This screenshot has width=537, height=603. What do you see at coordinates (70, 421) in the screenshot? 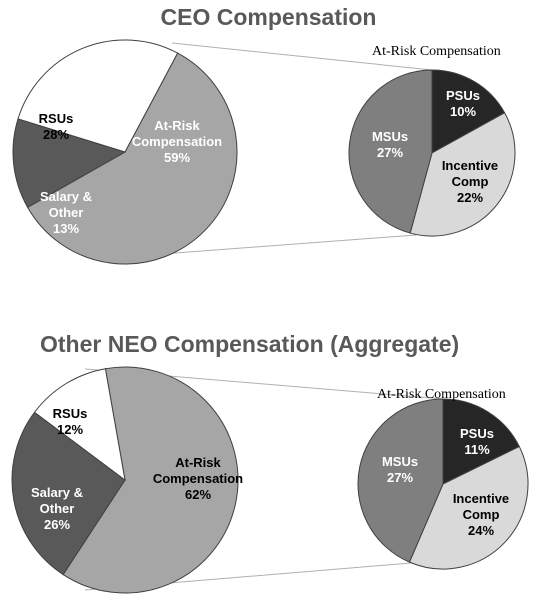
I see `main-pie-label-rsus: RSUs 12%` at bounding box center [70, 421].